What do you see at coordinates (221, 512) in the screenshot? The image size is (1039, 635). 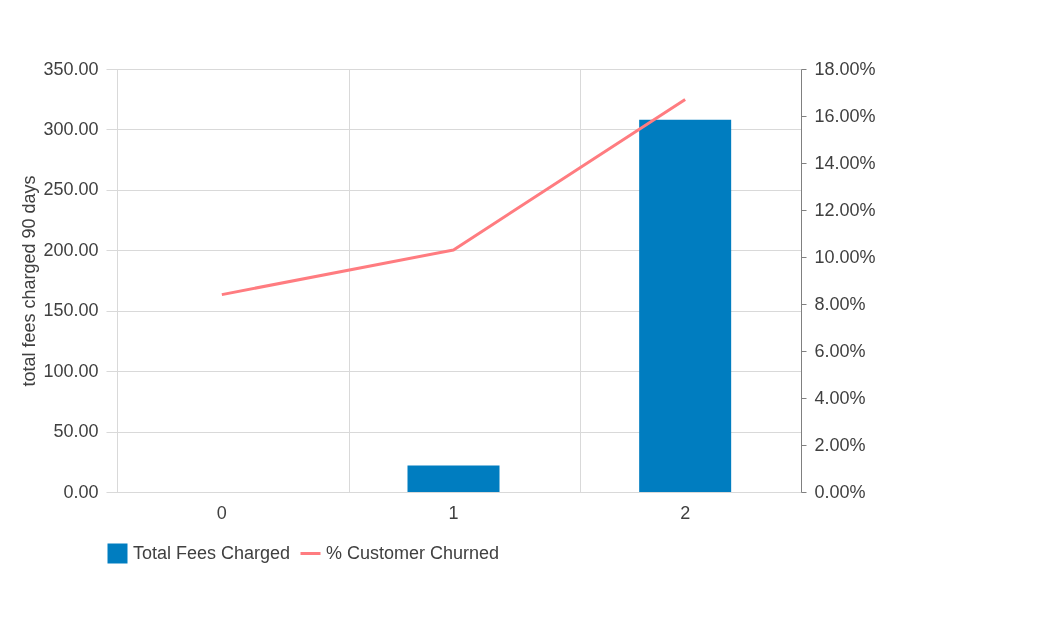 I see `x-tick-label: 0` at bounding box center [221, 512].